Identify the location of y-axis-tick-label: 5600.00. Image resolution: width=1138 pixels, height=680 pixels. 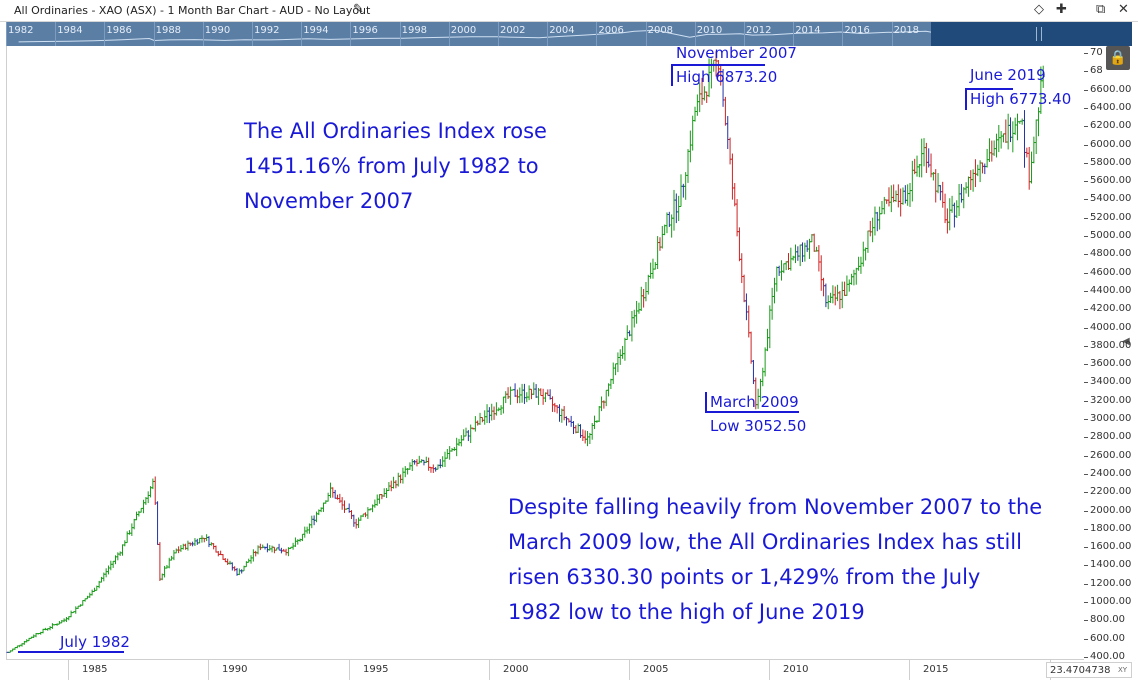
(1111, 181).